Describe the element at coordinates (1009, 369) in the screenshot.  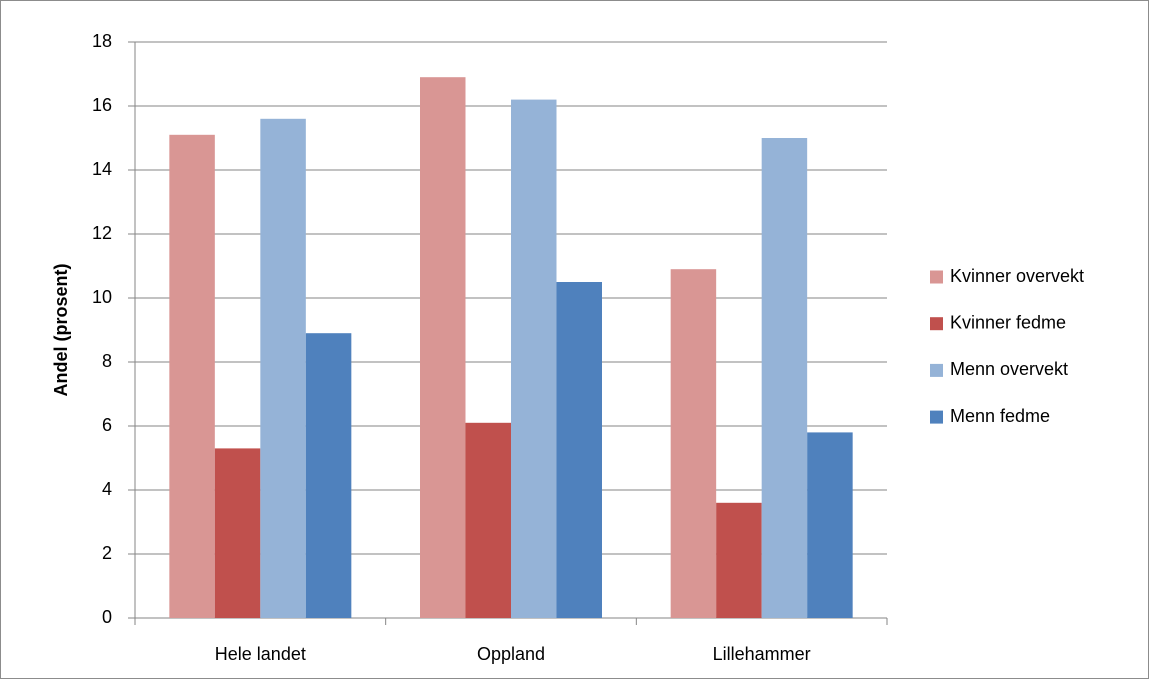
I see `legend-label: Menn overvekt` at that location.